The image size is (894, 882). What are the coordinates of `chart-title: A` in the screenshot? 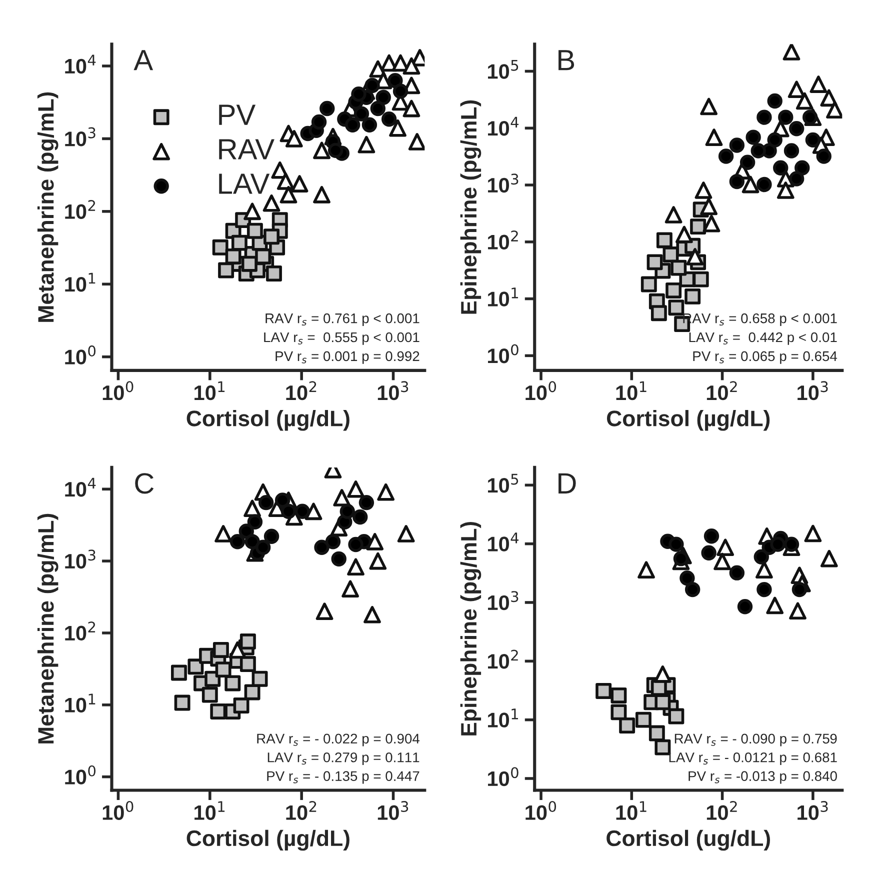 It's located at (144, 60).